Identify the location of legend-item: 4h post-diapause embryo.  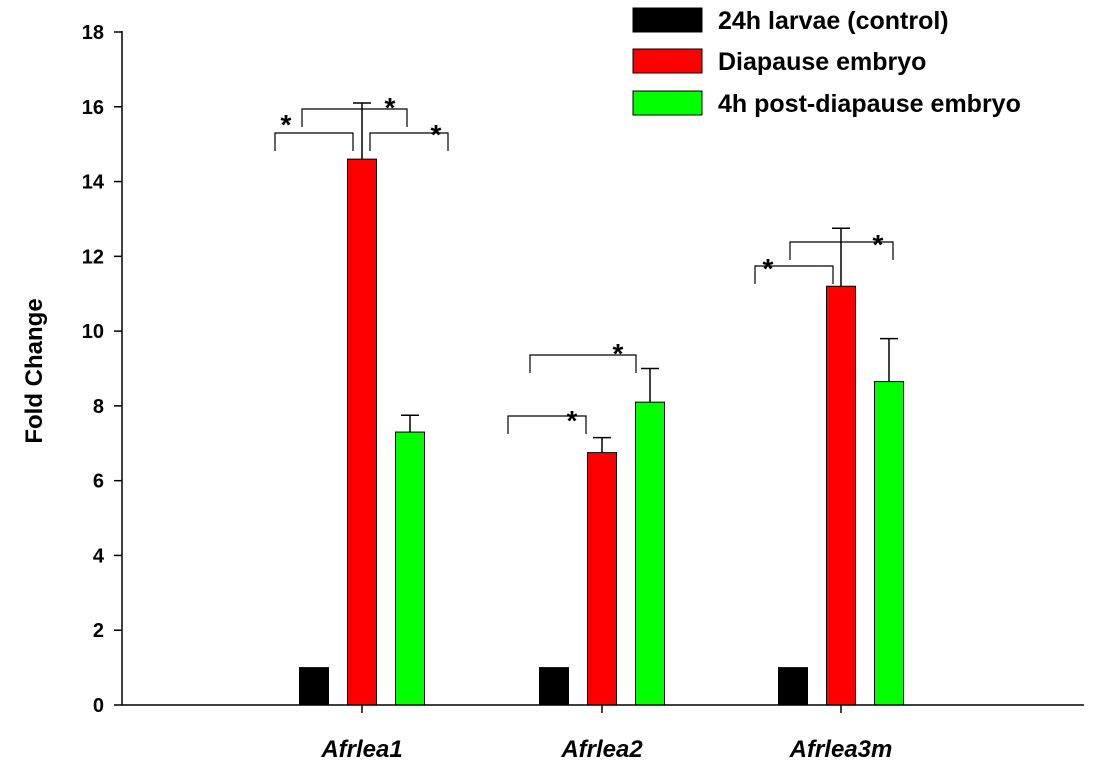
(826, 104).